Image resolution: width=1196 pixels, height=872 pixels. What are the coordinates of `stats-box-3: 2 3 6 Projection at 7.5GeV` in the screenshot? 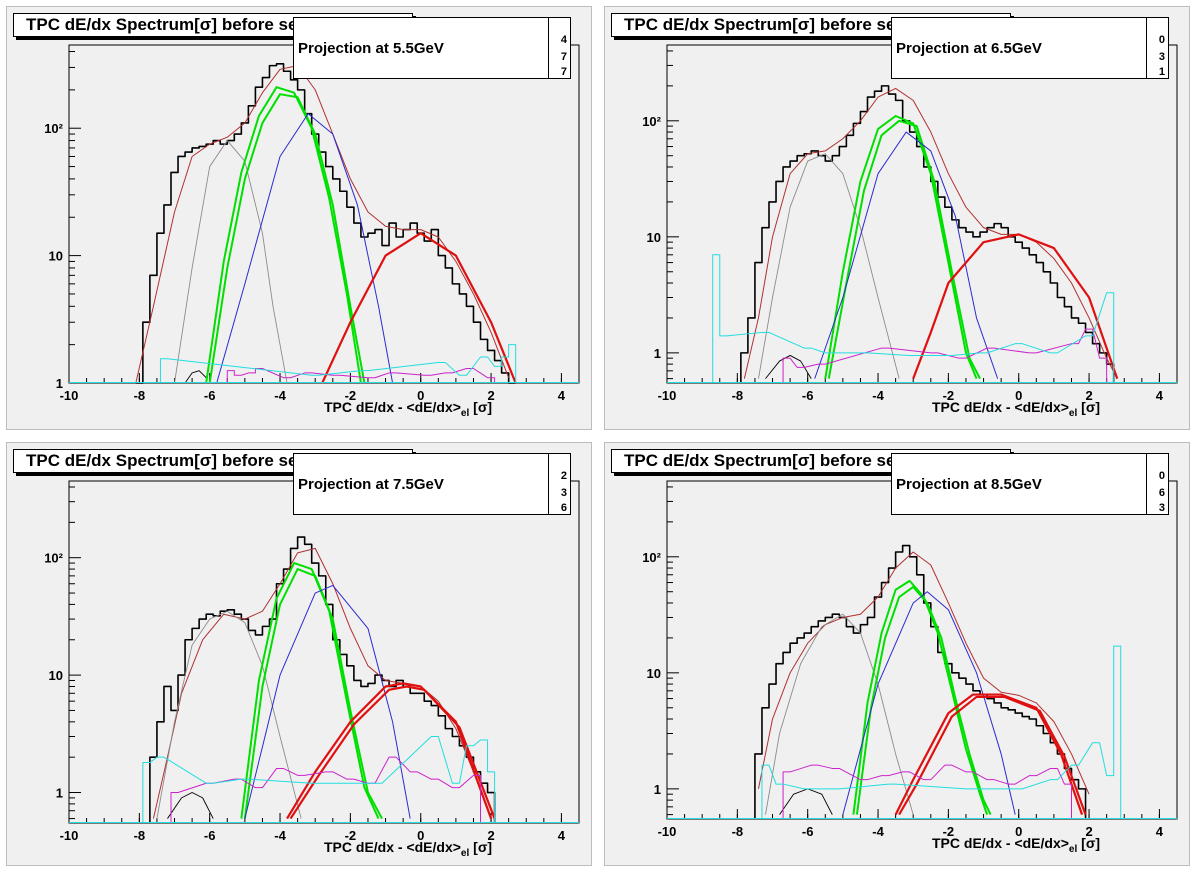 It's located at (432, 484).